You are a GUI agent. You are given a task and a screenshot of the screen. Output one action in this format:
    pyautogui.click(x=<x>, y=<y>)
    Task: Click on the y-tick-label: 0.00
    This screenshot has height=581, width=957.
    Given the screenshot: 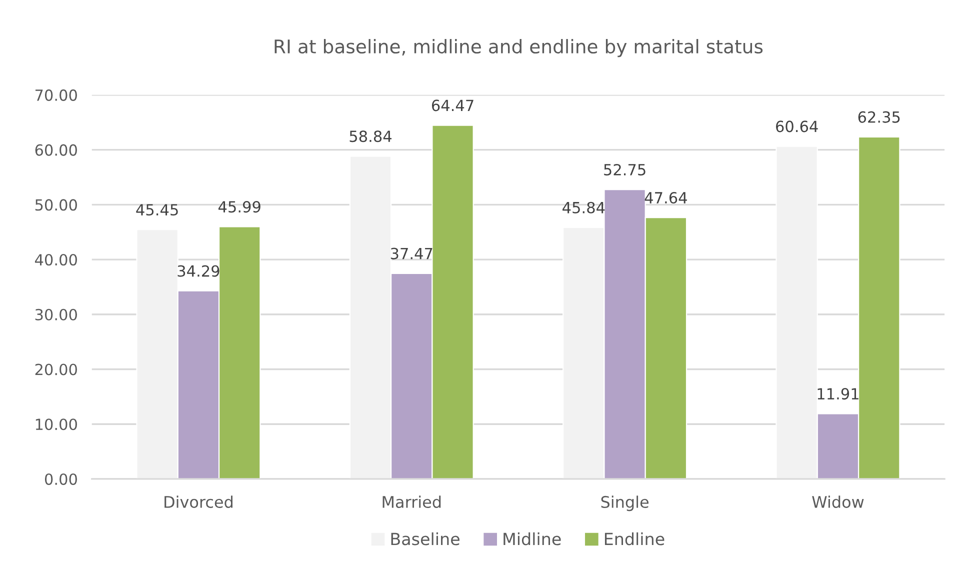 What is the action you would take?
    pyautogui.click(x=60, y=479)
    